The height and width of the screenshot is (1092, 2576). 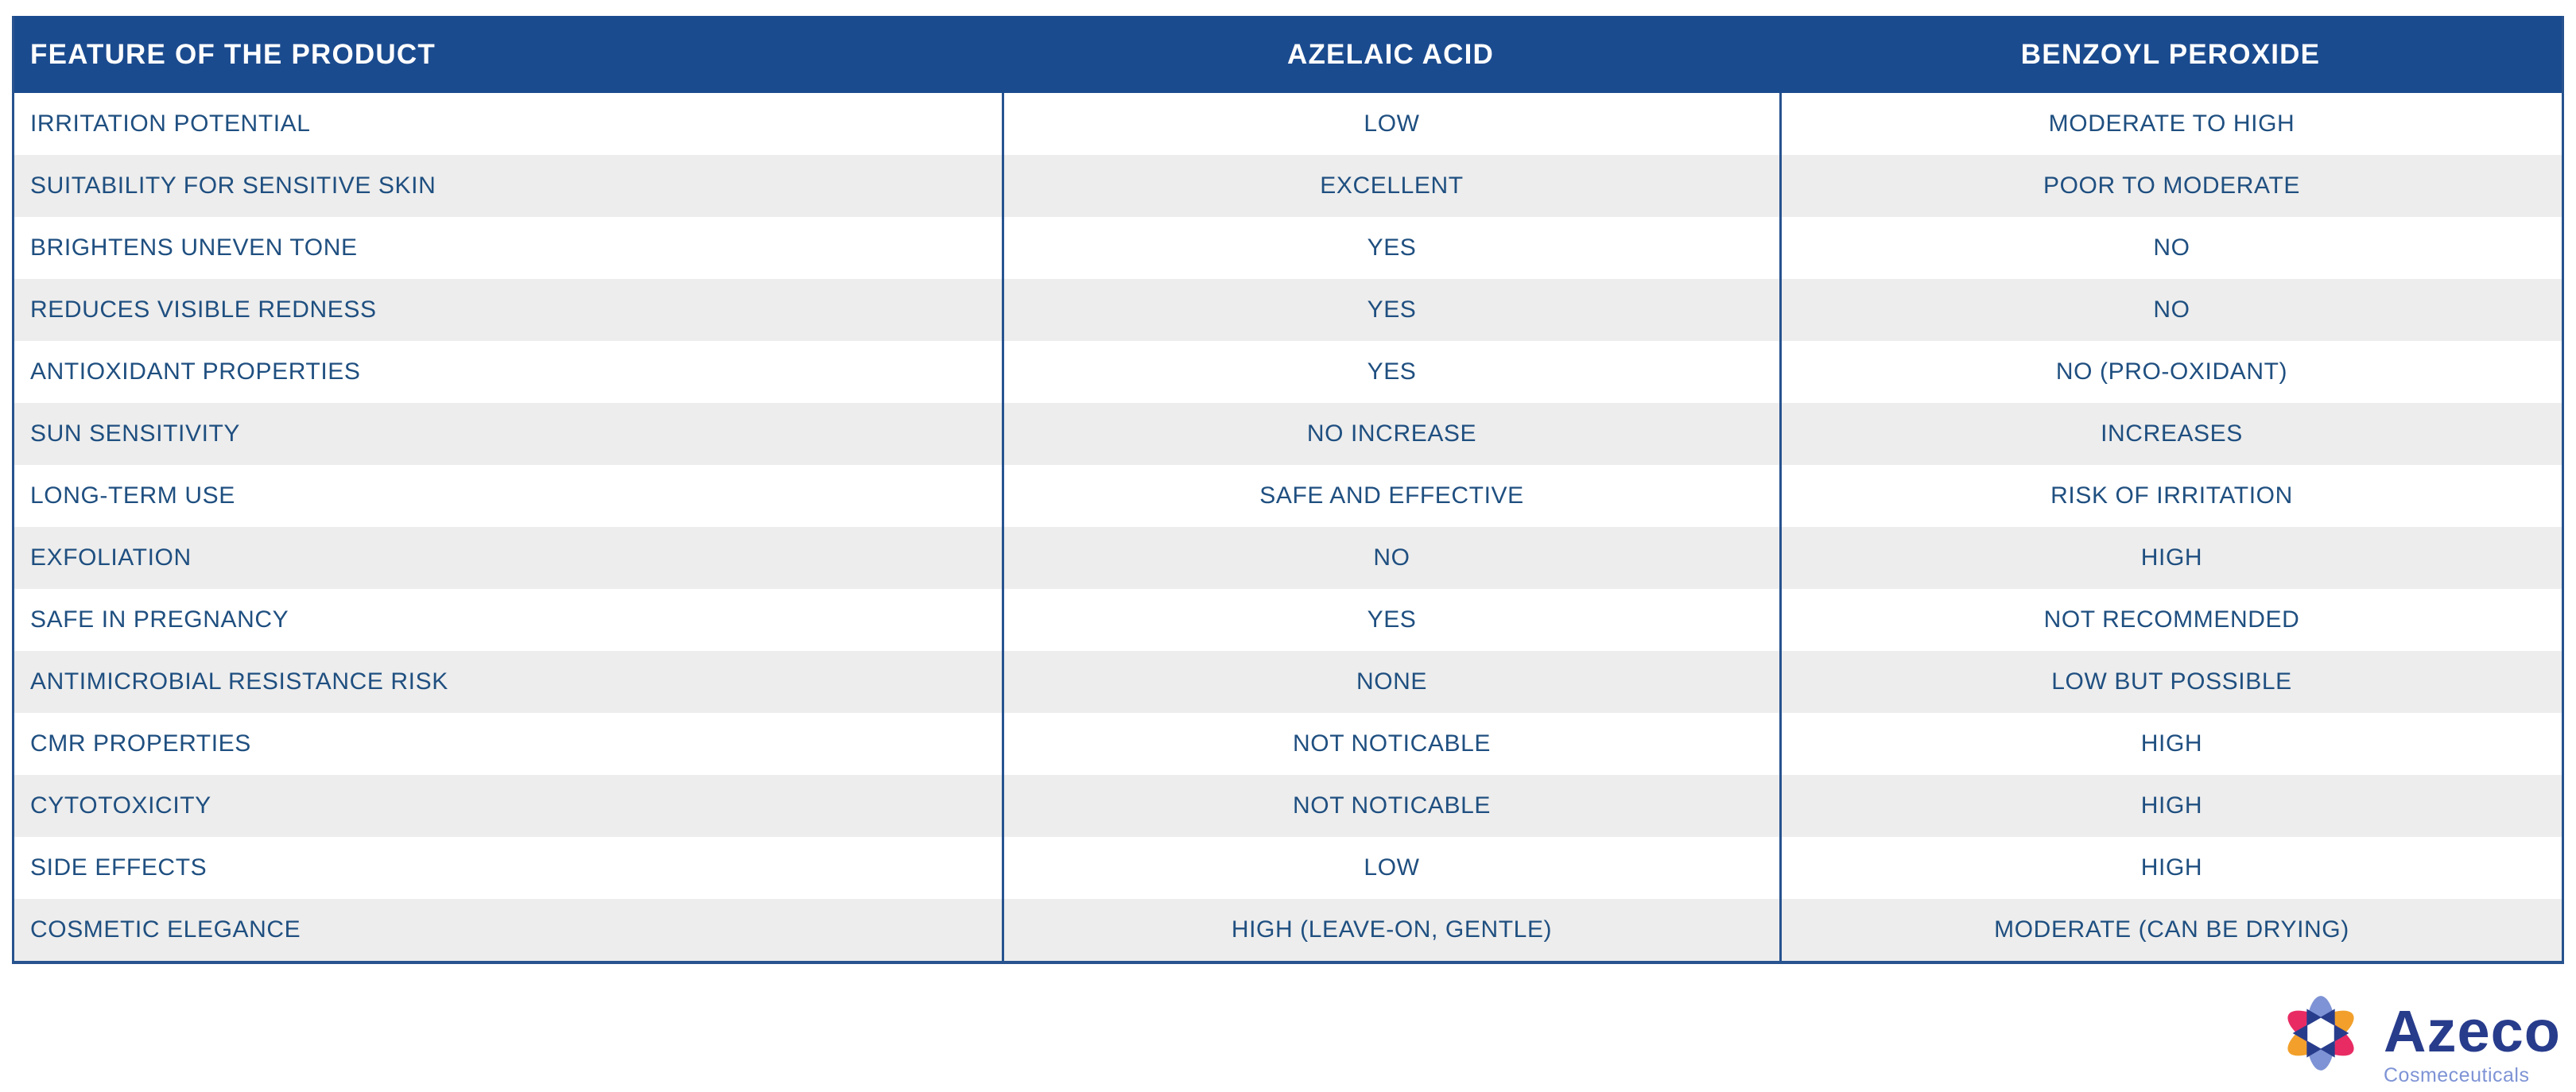 I want to click on benzoyl-cell: NOT RECOMMENDED, so click(x=2171, y=620).